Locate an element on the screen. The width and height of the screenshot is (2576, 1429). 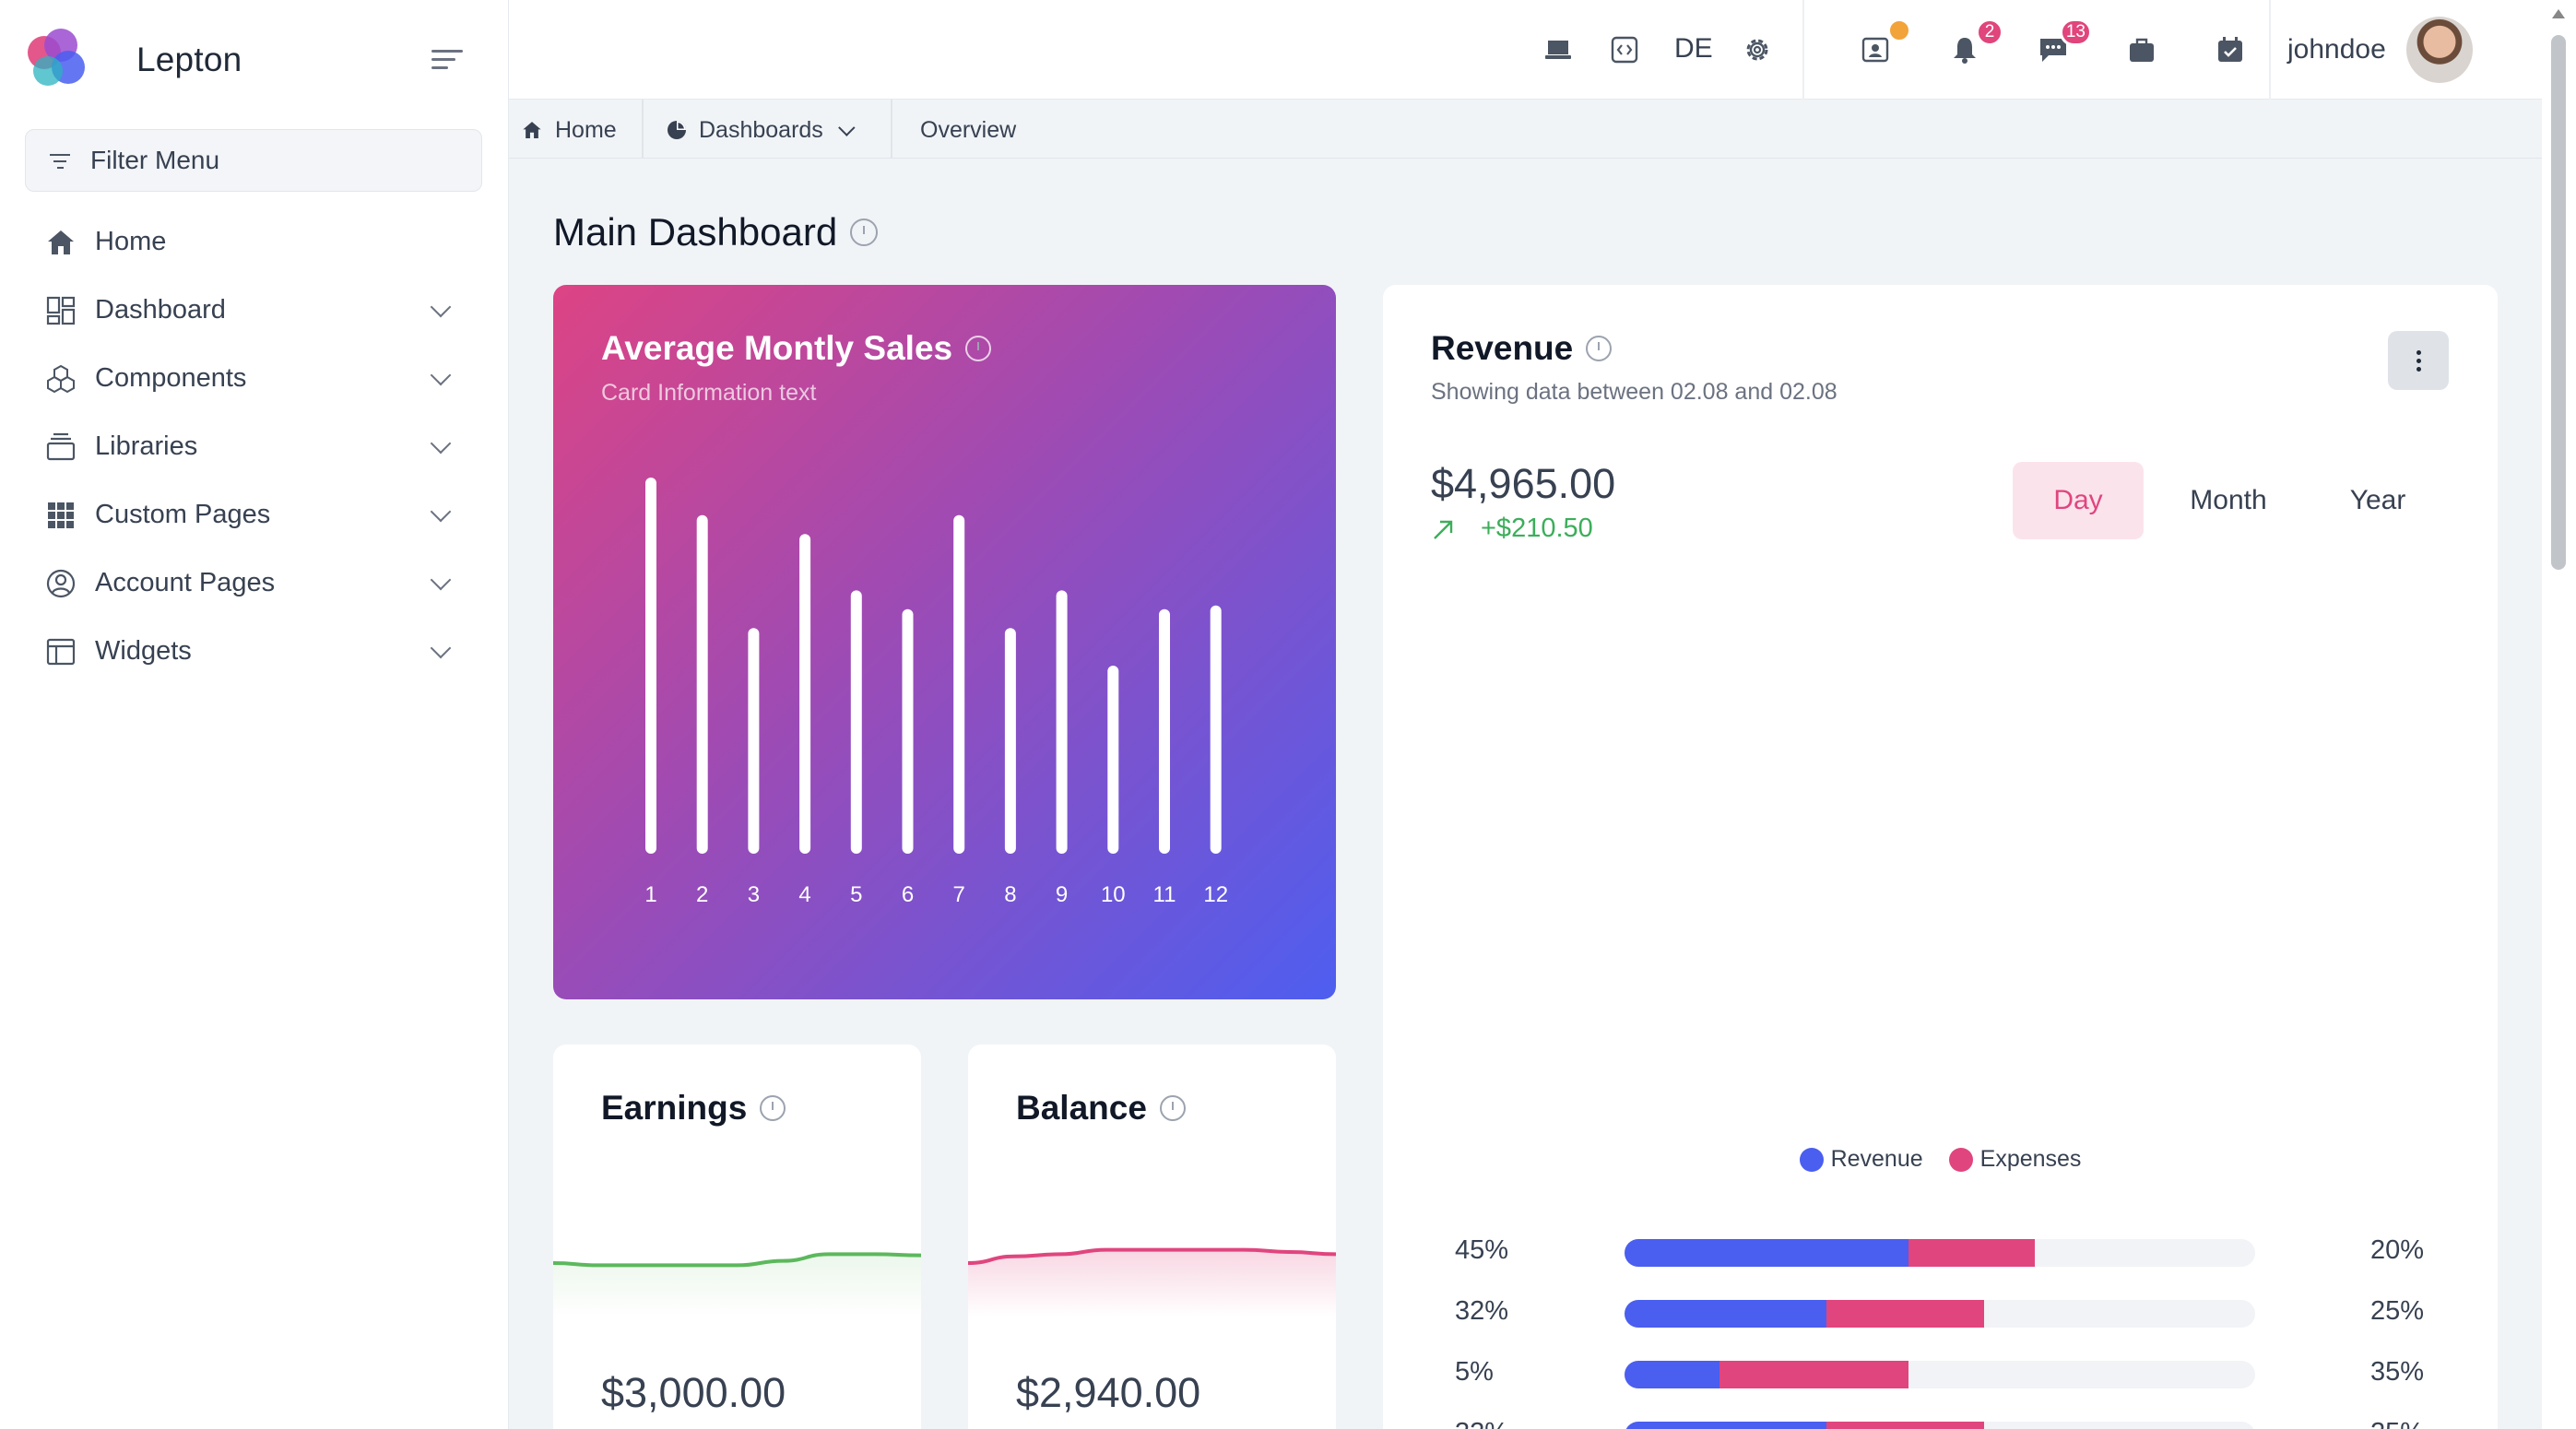
sales-card-title-row: Average Montly Sales is located at coordinates (796, 348).